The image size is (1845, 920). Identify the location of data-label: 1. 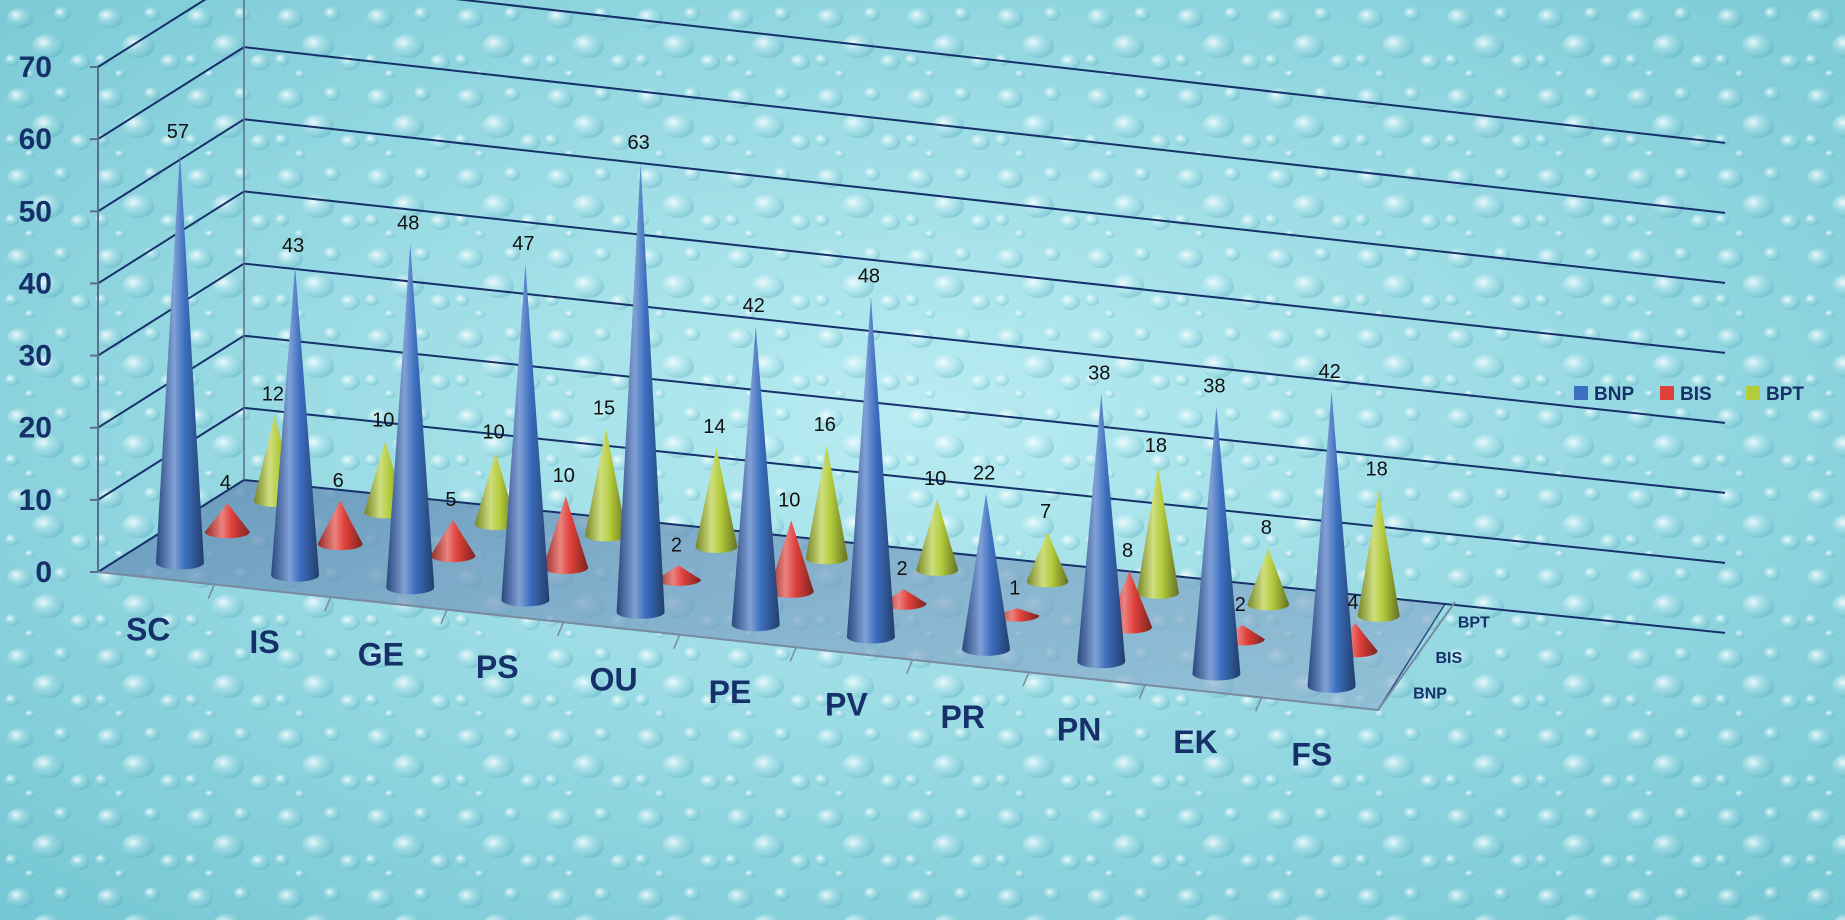
(1014, 588).